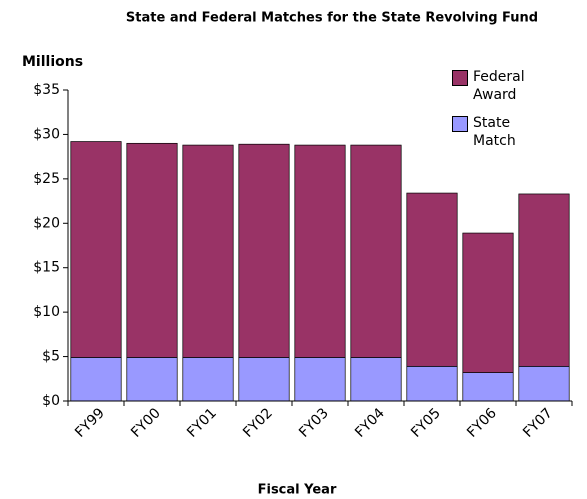  What do you see at coordinates (538, 423) in the screenshot?
I see `x-tick-label: FY07` at bounding box center [538, 423].